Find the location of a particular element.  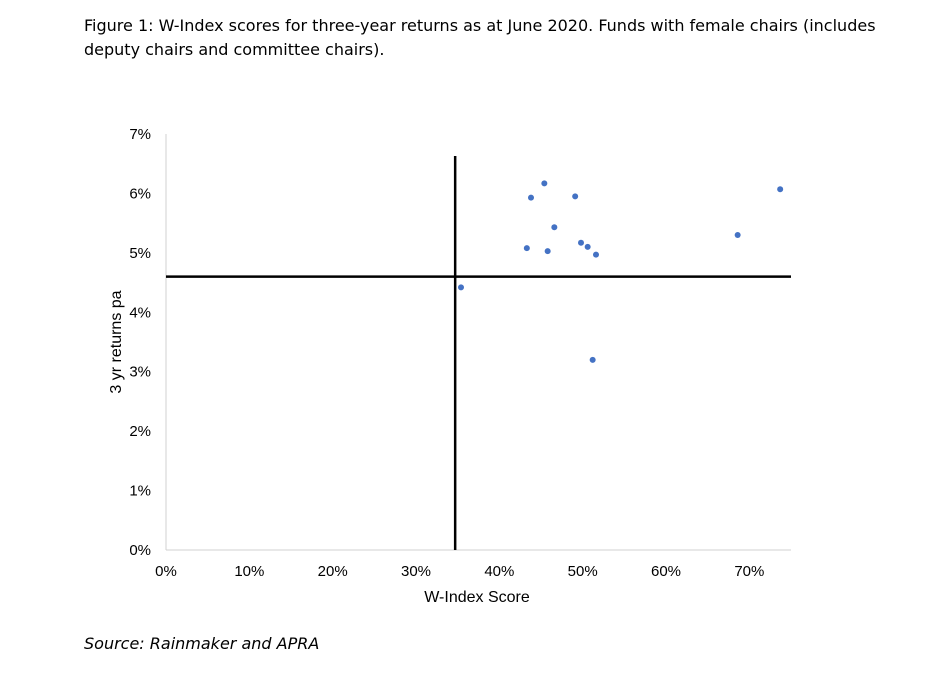

x-tick-label: 60% is located at coordinates (666, 571).